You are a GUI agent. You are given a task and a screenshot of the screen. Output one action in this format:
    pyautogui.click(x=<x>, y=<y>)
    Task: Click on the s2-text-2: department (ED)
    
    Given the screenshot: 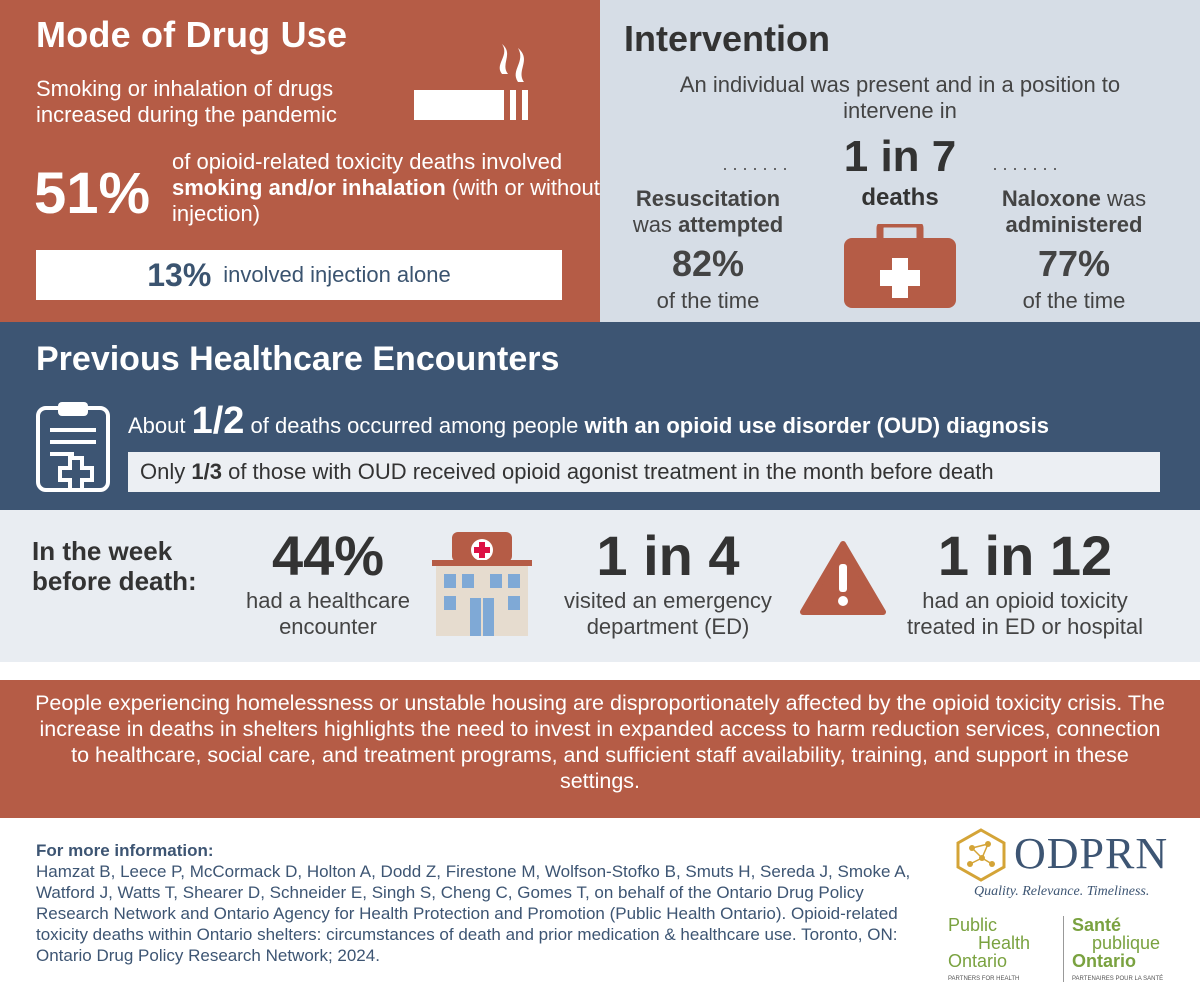 What is the action you would take?
    pyautogui.click(x=668, y=626)
    